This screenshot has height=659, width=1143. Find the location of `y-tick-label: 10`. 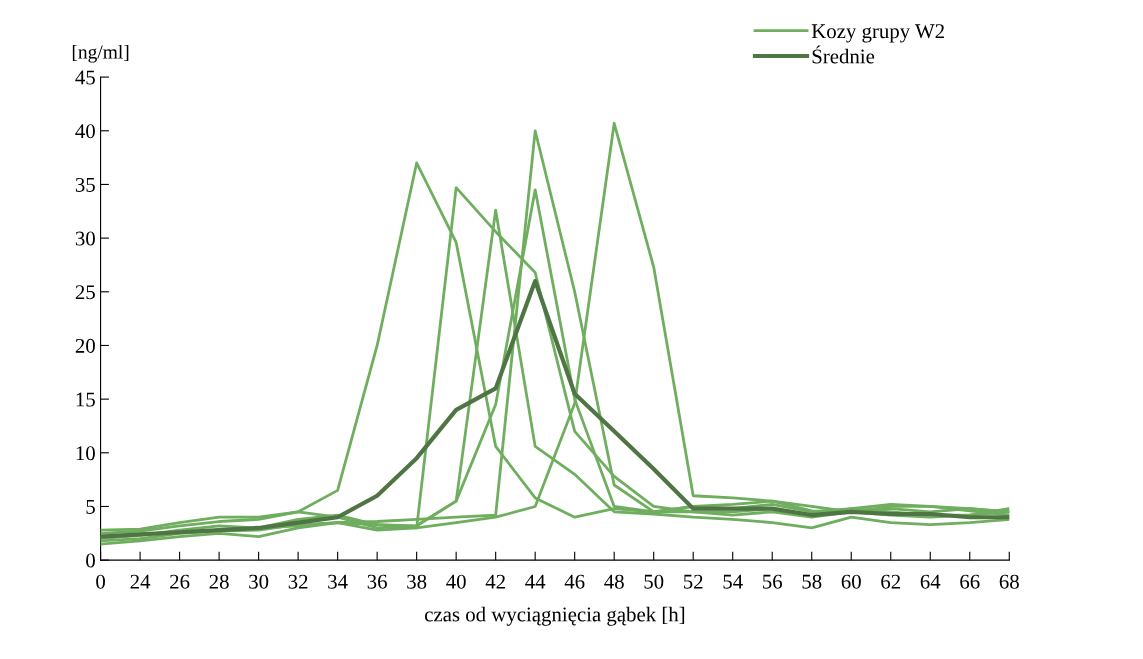

y-tick-label: 10 is located at coordinates (85, 453).